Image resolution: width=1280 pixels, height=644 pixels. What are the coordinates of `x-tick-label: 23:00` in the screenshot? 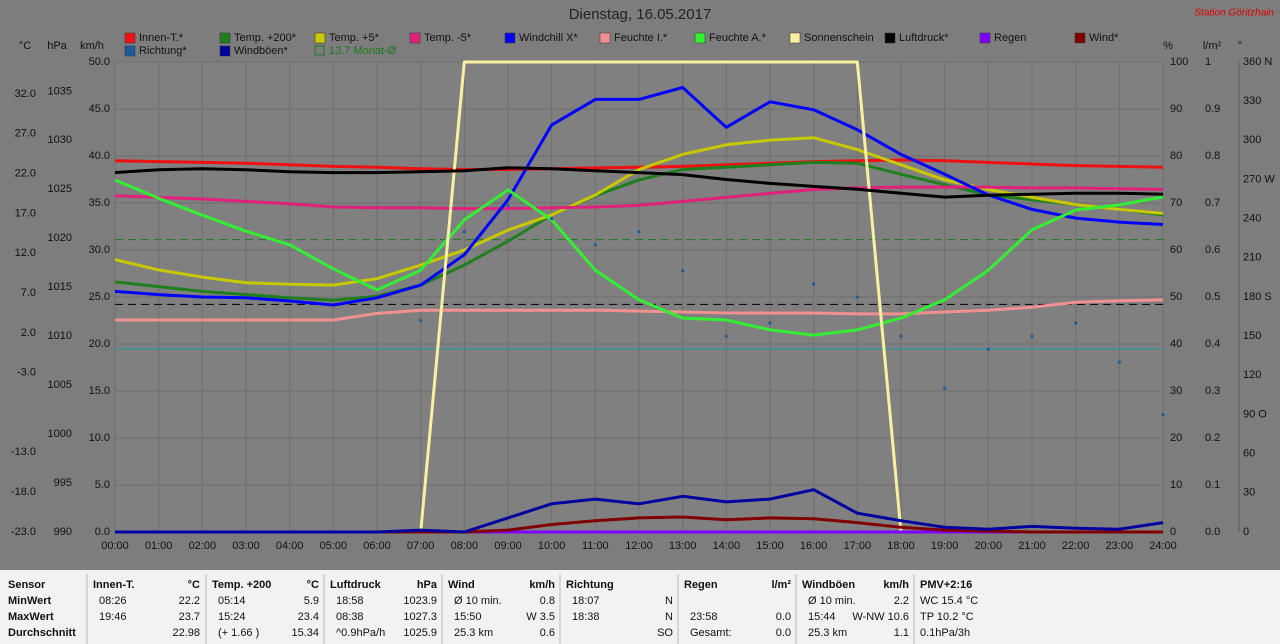 It's located at (1120, 546).